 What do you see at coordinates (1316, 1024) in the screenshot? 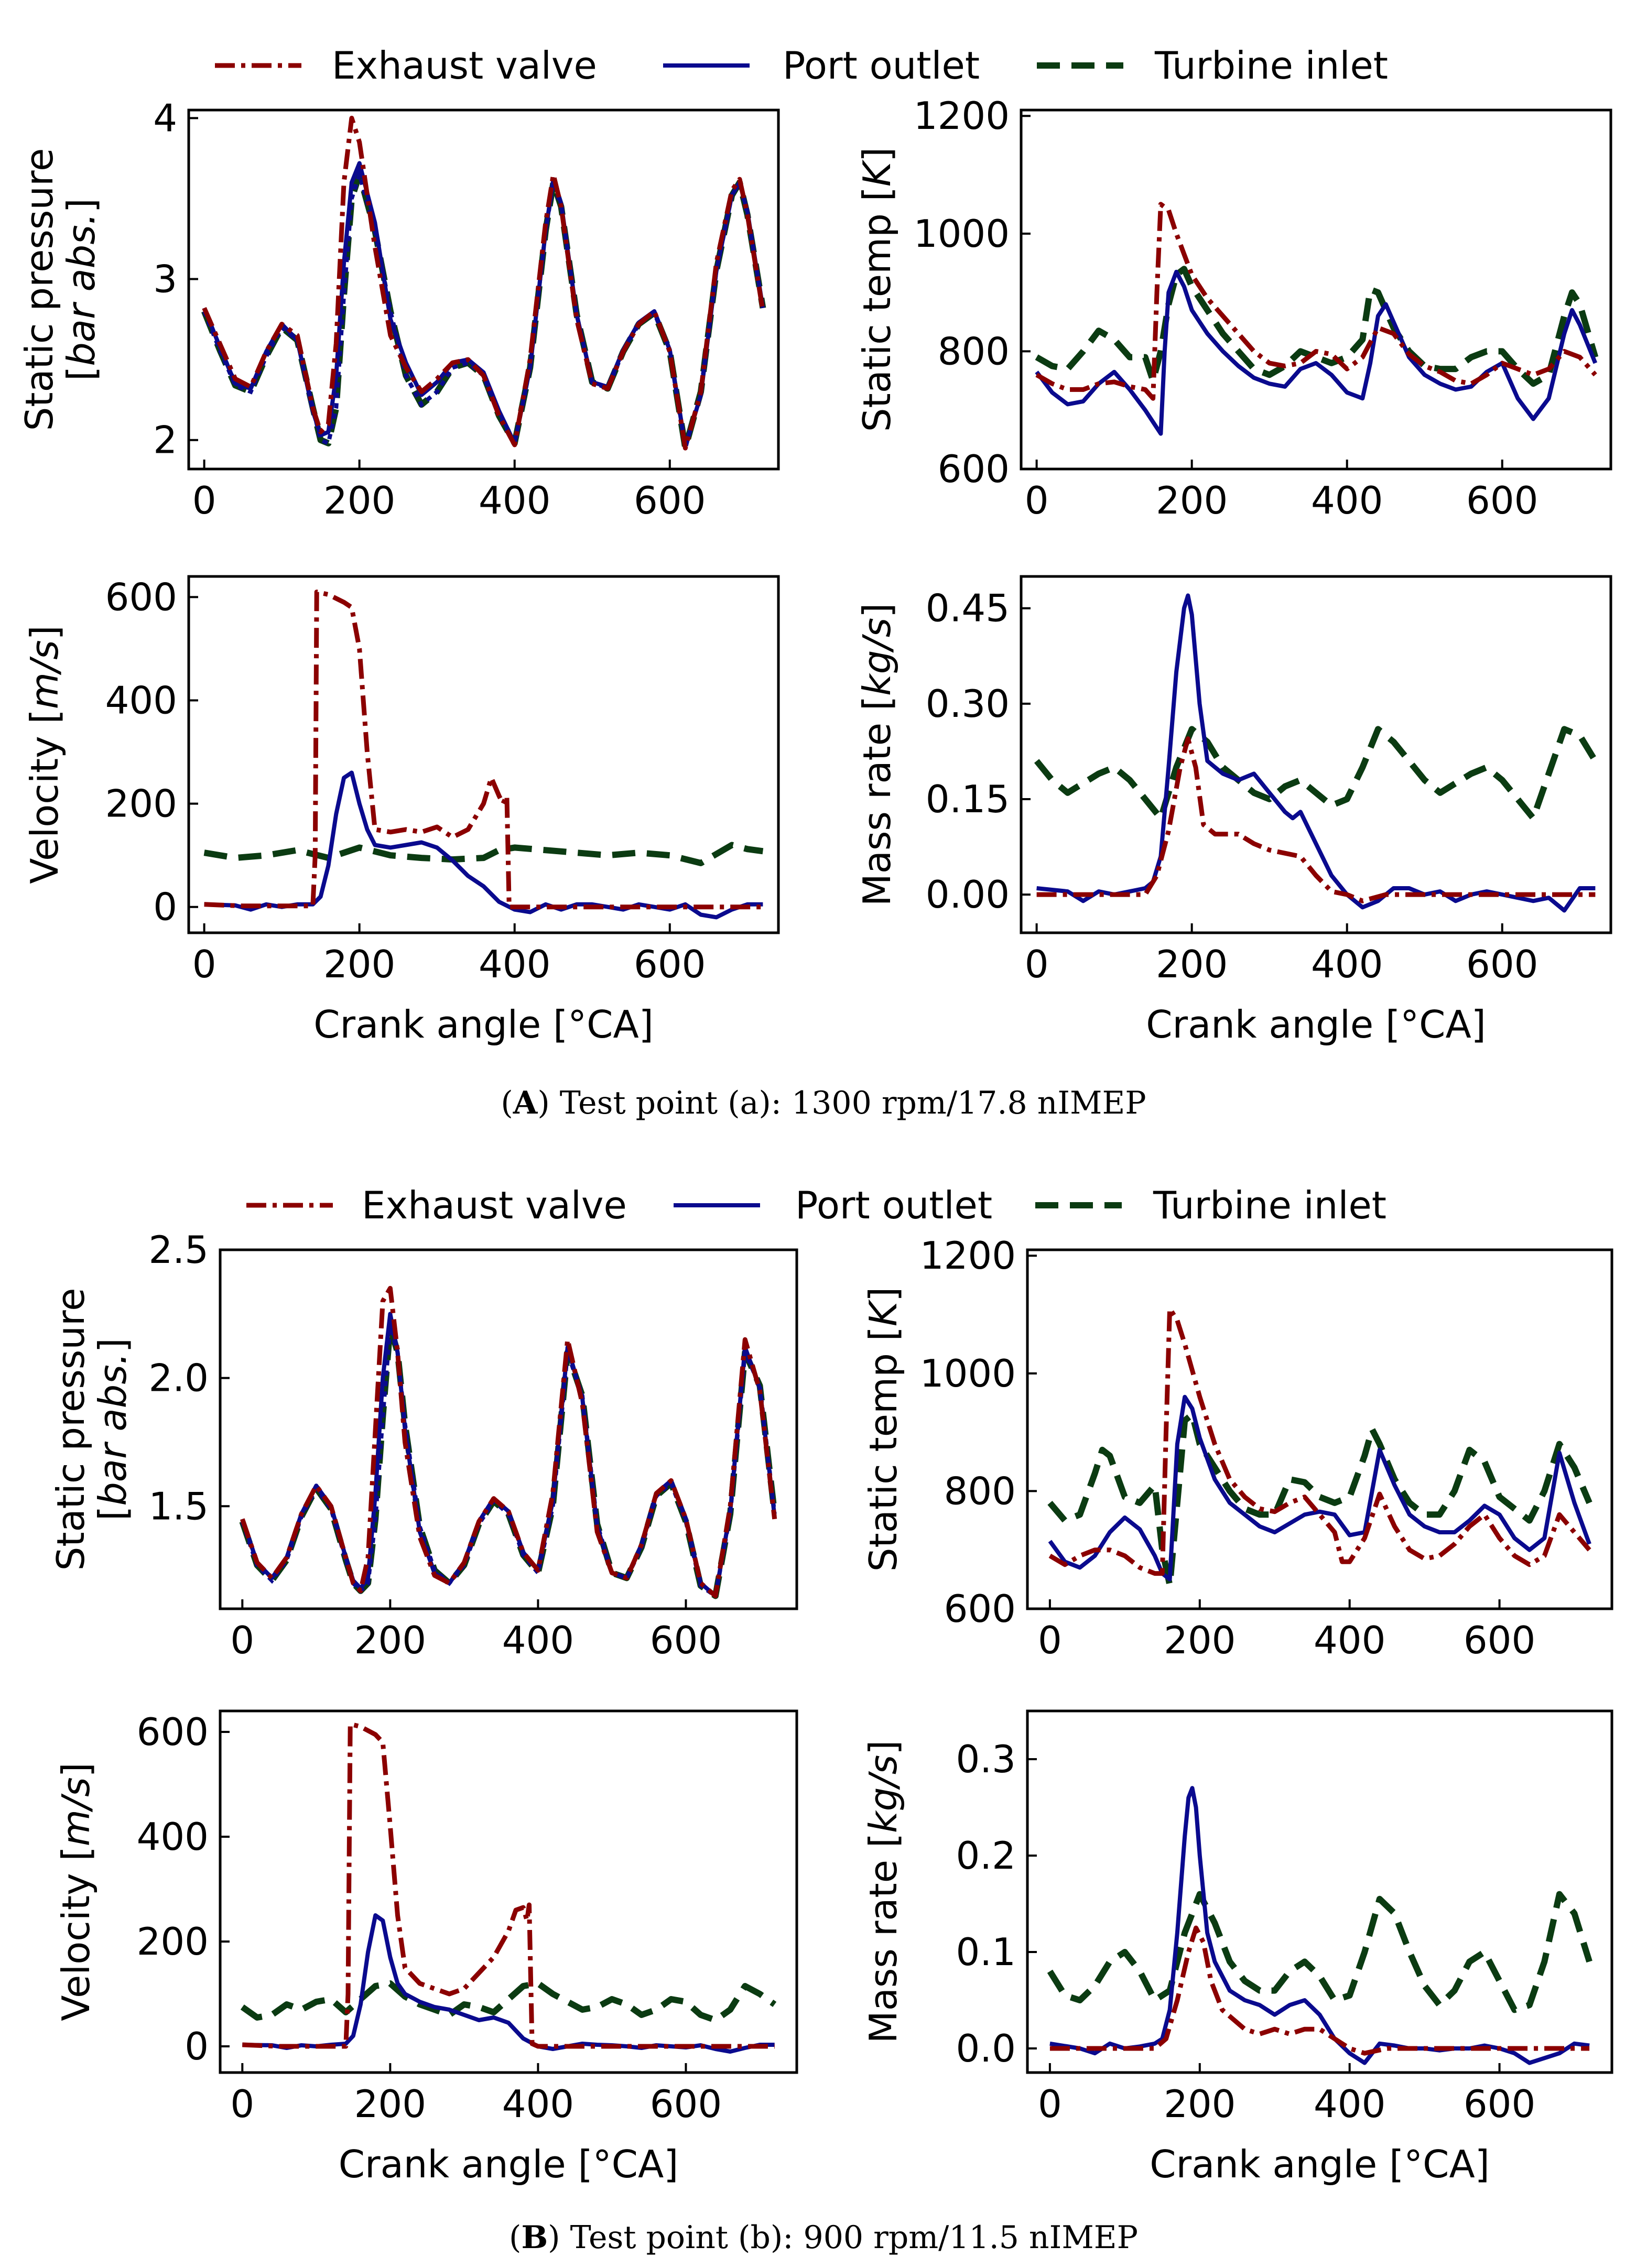
I see `a-massrate-xlabel: Crank angle [°CA]` at bounding box center [1316, 1024].